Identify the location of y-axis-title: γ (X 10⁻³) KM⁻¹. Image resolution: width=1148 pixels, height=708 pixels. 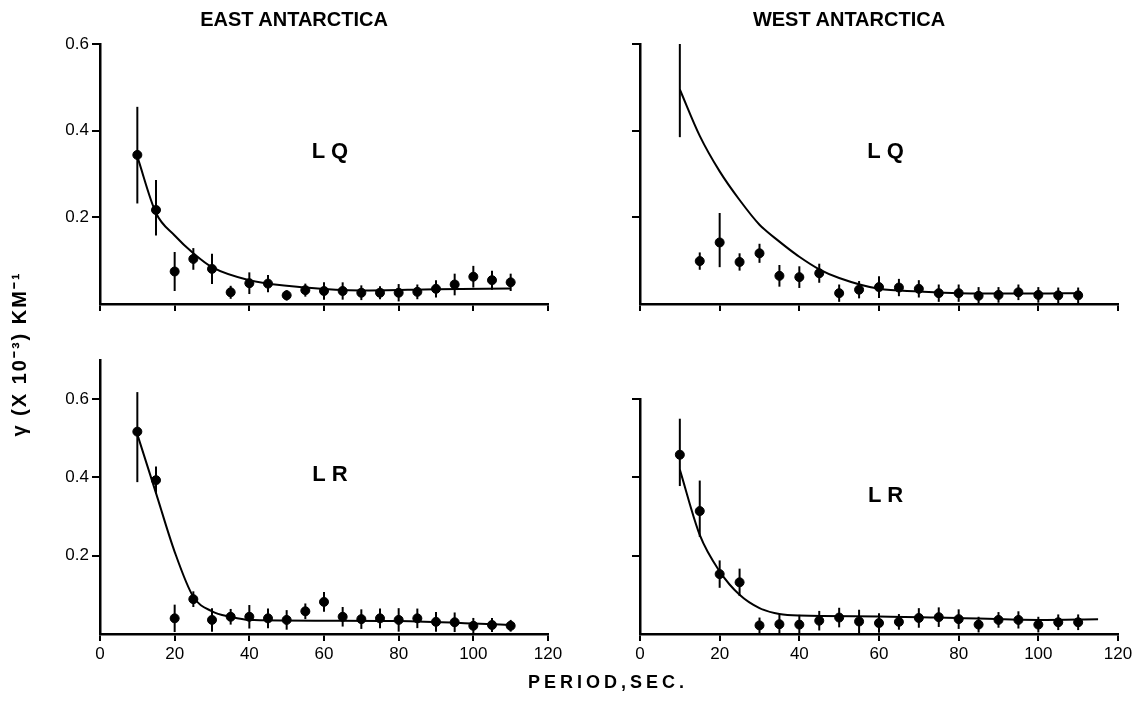
(18, 354).